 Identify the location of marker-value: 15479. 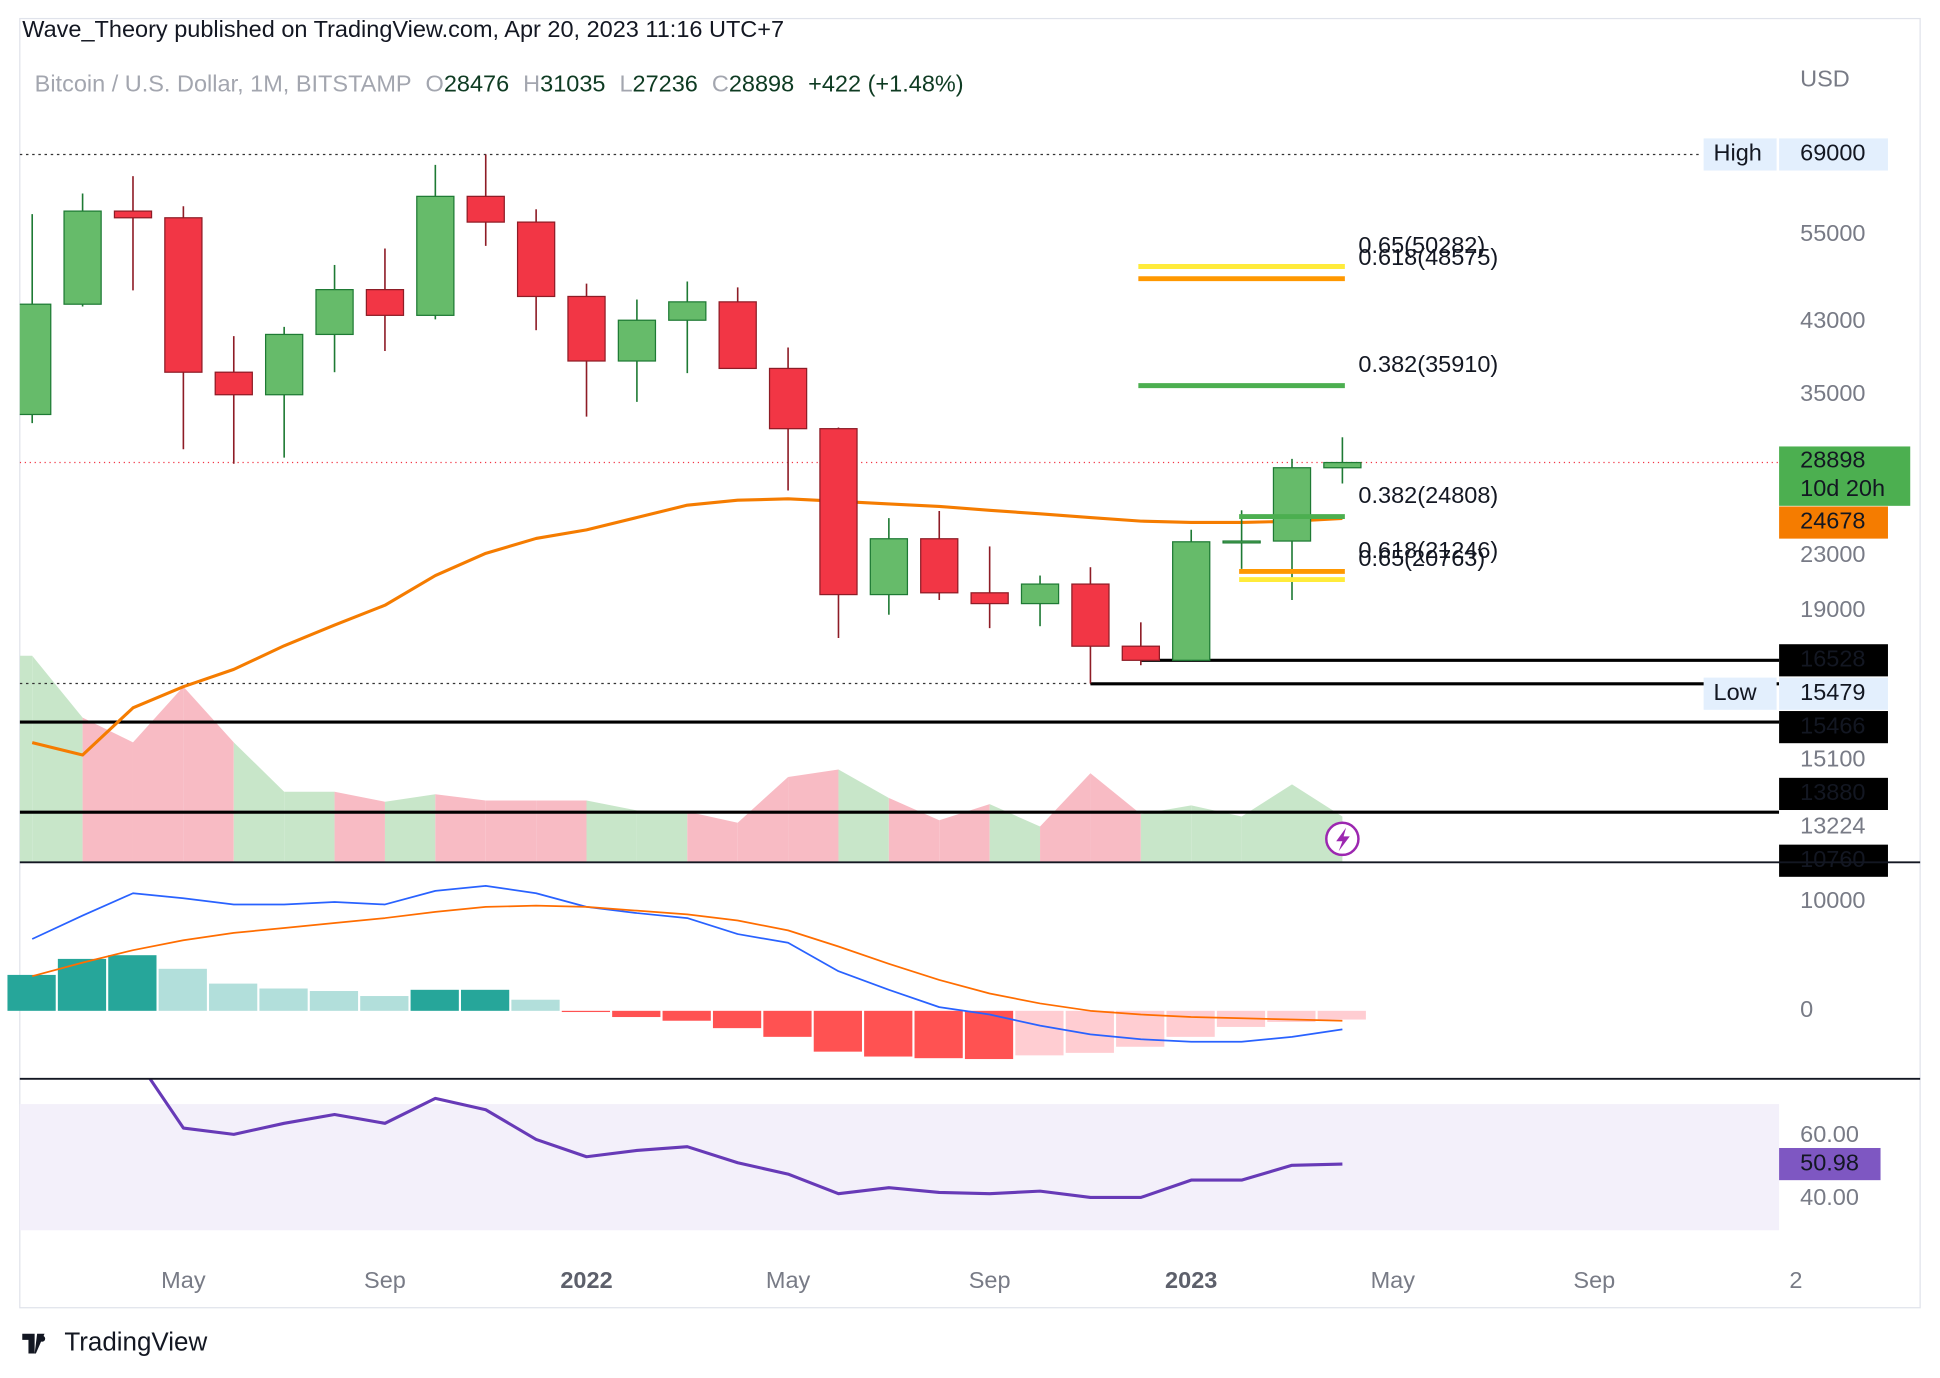
(1832, 692).